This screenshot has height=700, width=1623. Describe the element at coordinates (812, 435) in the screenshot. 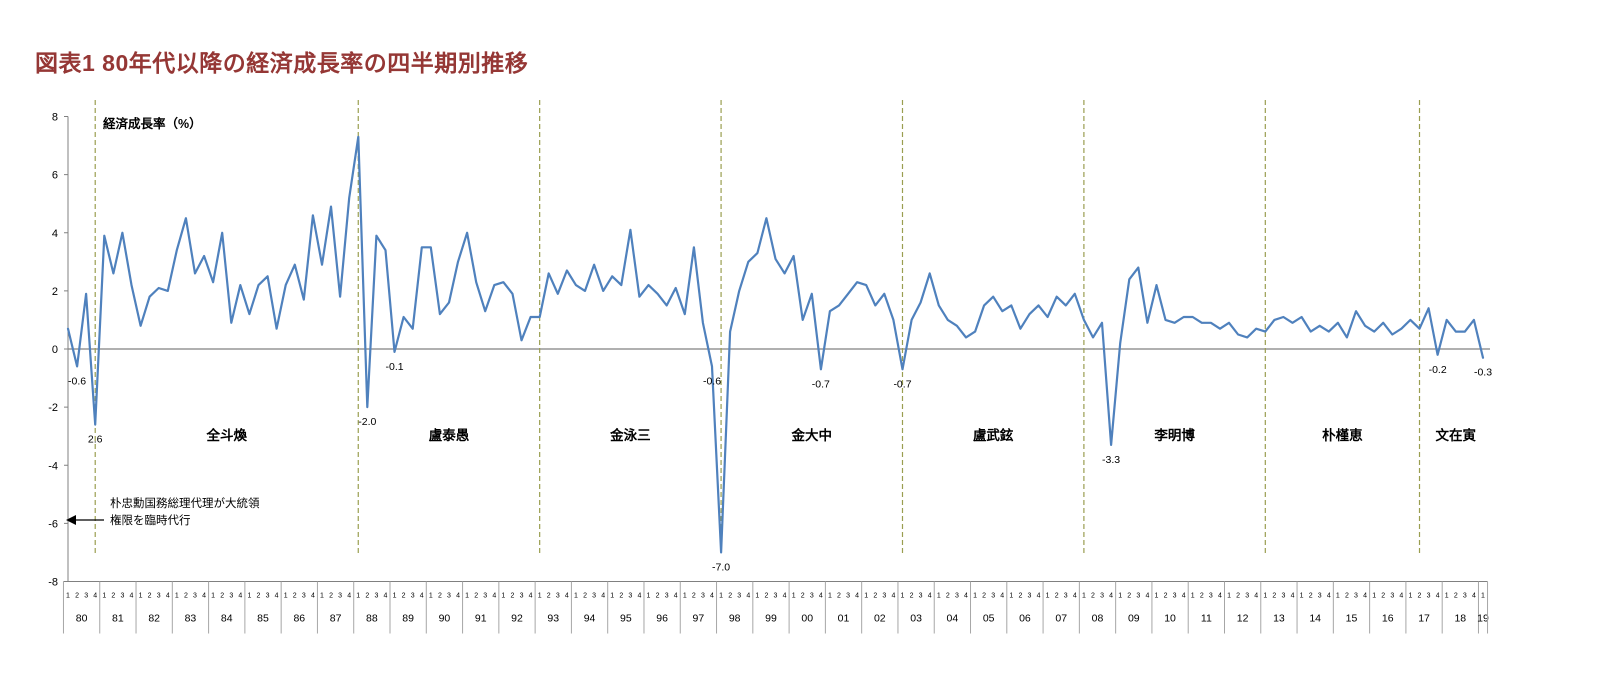

I see `svg-text: 金大中` at that location.